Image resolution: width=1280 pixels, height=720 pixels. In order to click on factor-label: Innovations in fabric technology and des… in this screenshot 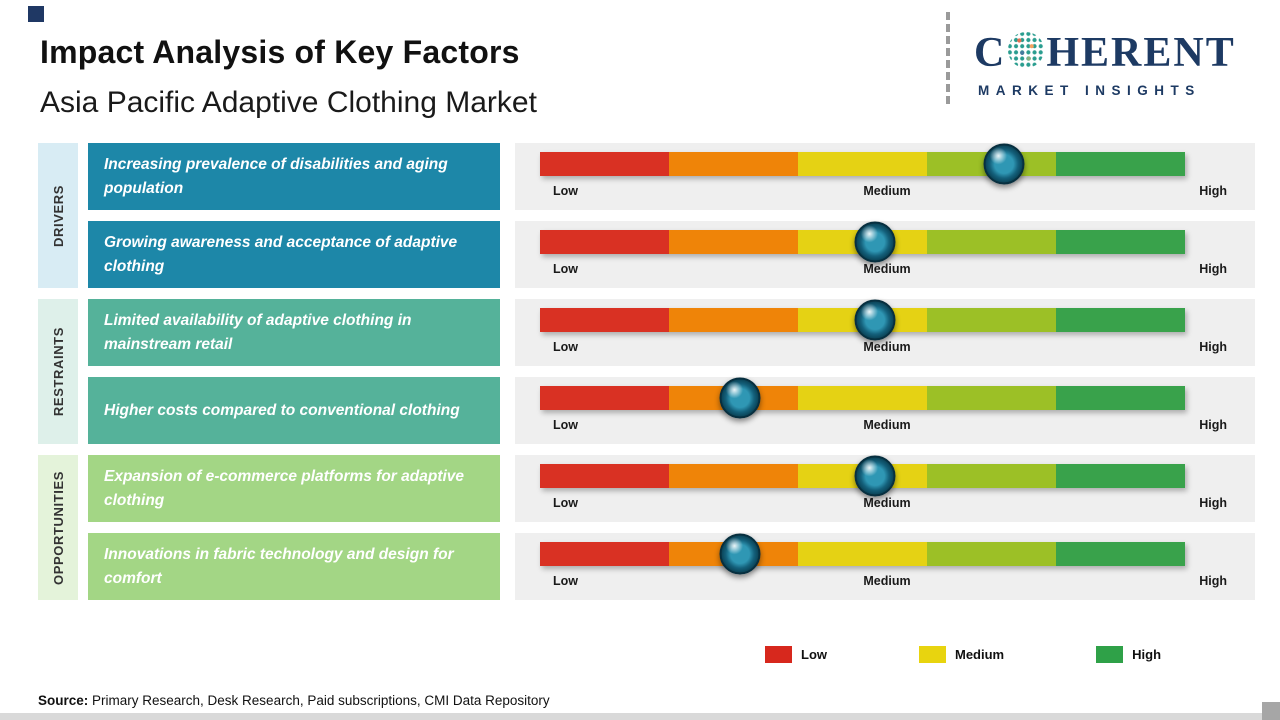, I will do `click(294, 566)`.